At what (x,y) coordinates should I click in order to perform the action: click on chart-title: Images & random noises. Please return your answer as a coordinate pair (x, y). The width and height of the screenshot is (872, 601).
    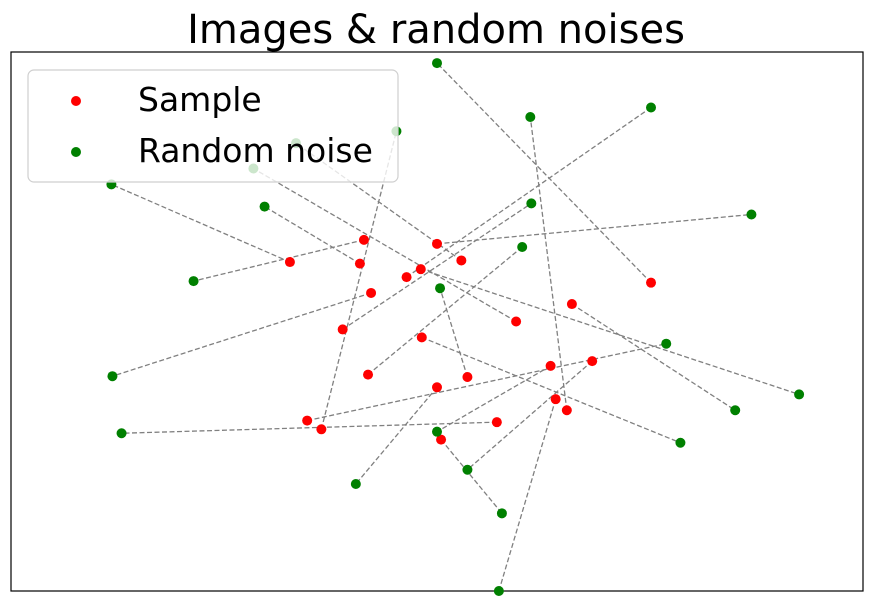
    Looking at the image, I should click on (436, 30).